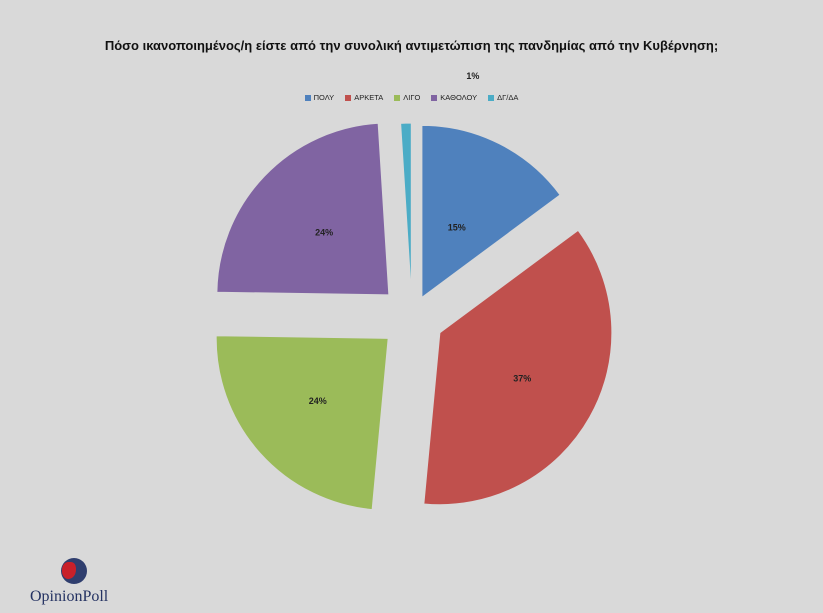  What do you see at coordinates (369, 97) in the screenshot?
I see `legend-label: ΑΡΚΕΤΑ` at bounding box center [369, 97].